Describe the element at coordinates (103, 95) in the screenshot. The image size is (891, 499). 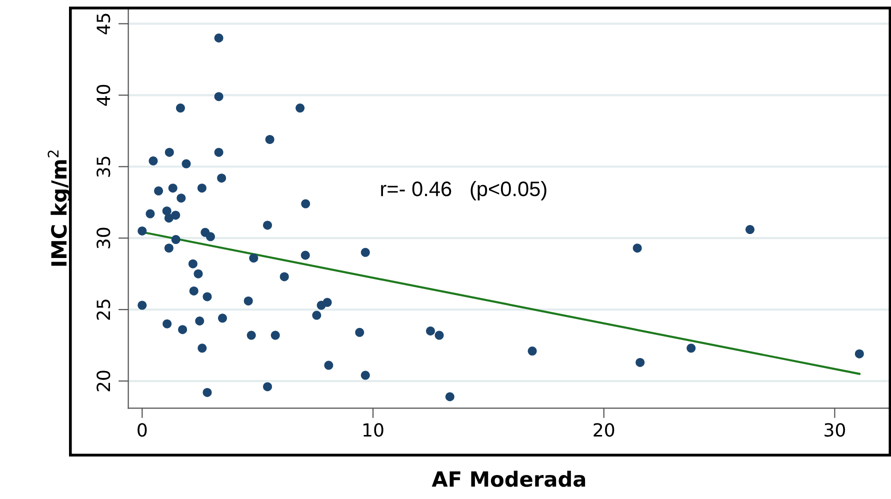
I see `y-tick-label: 40` at that location.